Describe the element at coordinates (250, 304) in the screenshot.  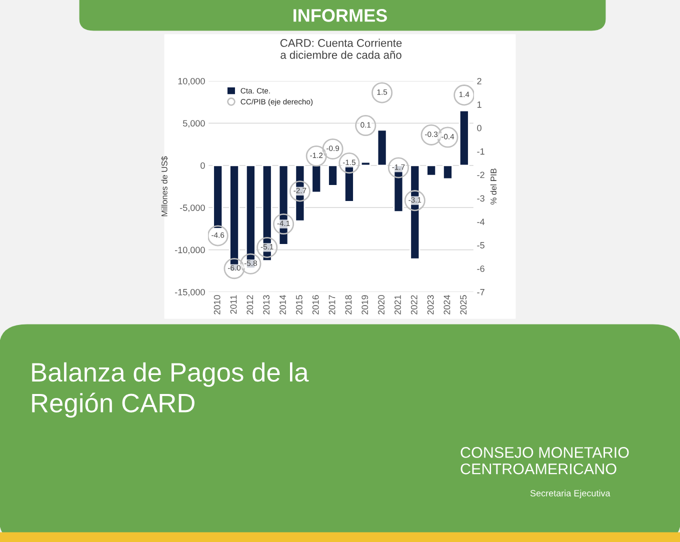
I see `x-tick-label: 2012` at that location.